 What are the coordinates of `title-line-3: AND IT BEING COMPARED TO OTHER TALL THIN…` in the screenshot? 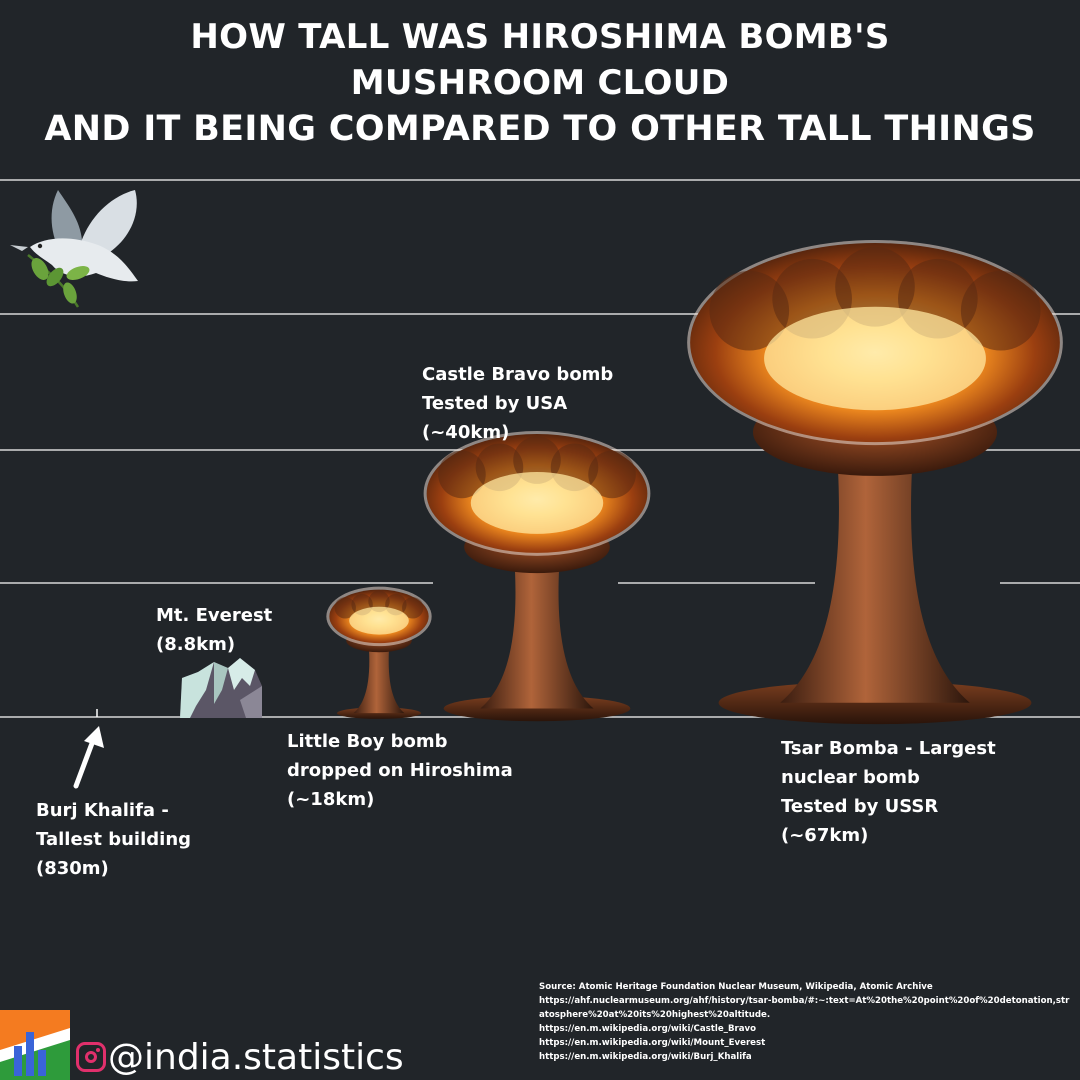 It's located at (540, 129).